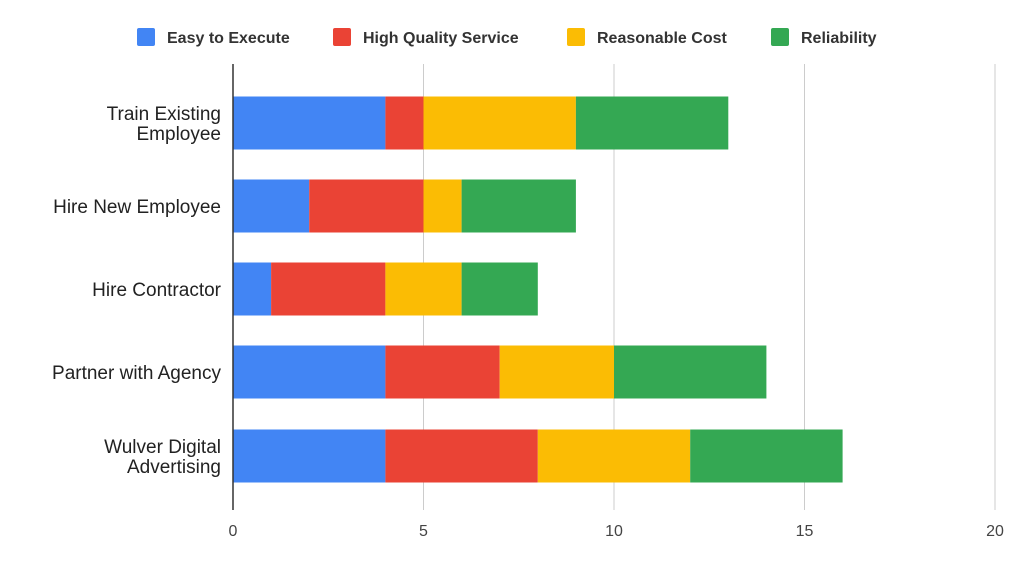 This screenshot has width=1024, height=572. Describe the element at coordinates (805, 531) in the screenshot. I see `x-tick-label: 15` at that location.